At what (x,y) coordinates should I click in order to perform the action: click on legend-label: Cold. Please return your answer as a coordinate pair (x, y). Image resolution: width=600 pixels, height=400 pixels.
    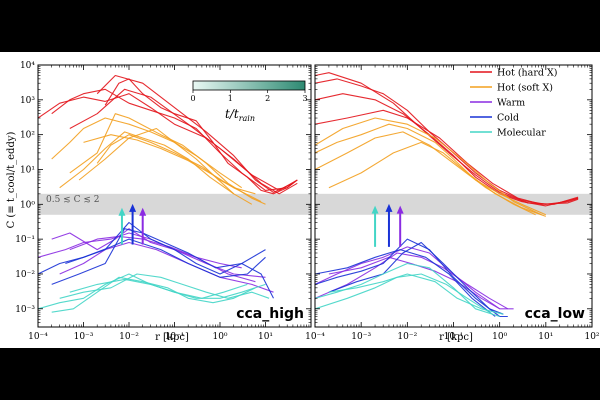
    Looking at the image, I should click on (508, 118).